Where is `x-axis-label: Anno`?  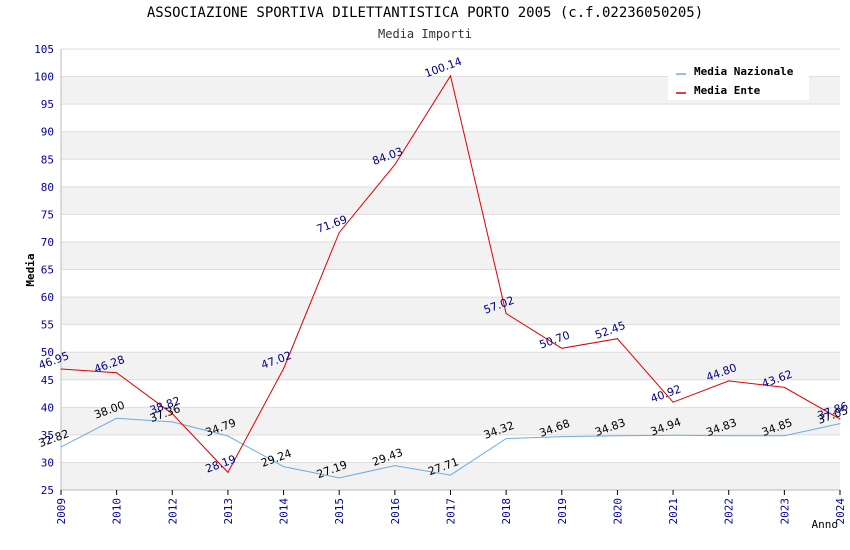 x-axis-label: Anno is located at coordinates (825, 524).